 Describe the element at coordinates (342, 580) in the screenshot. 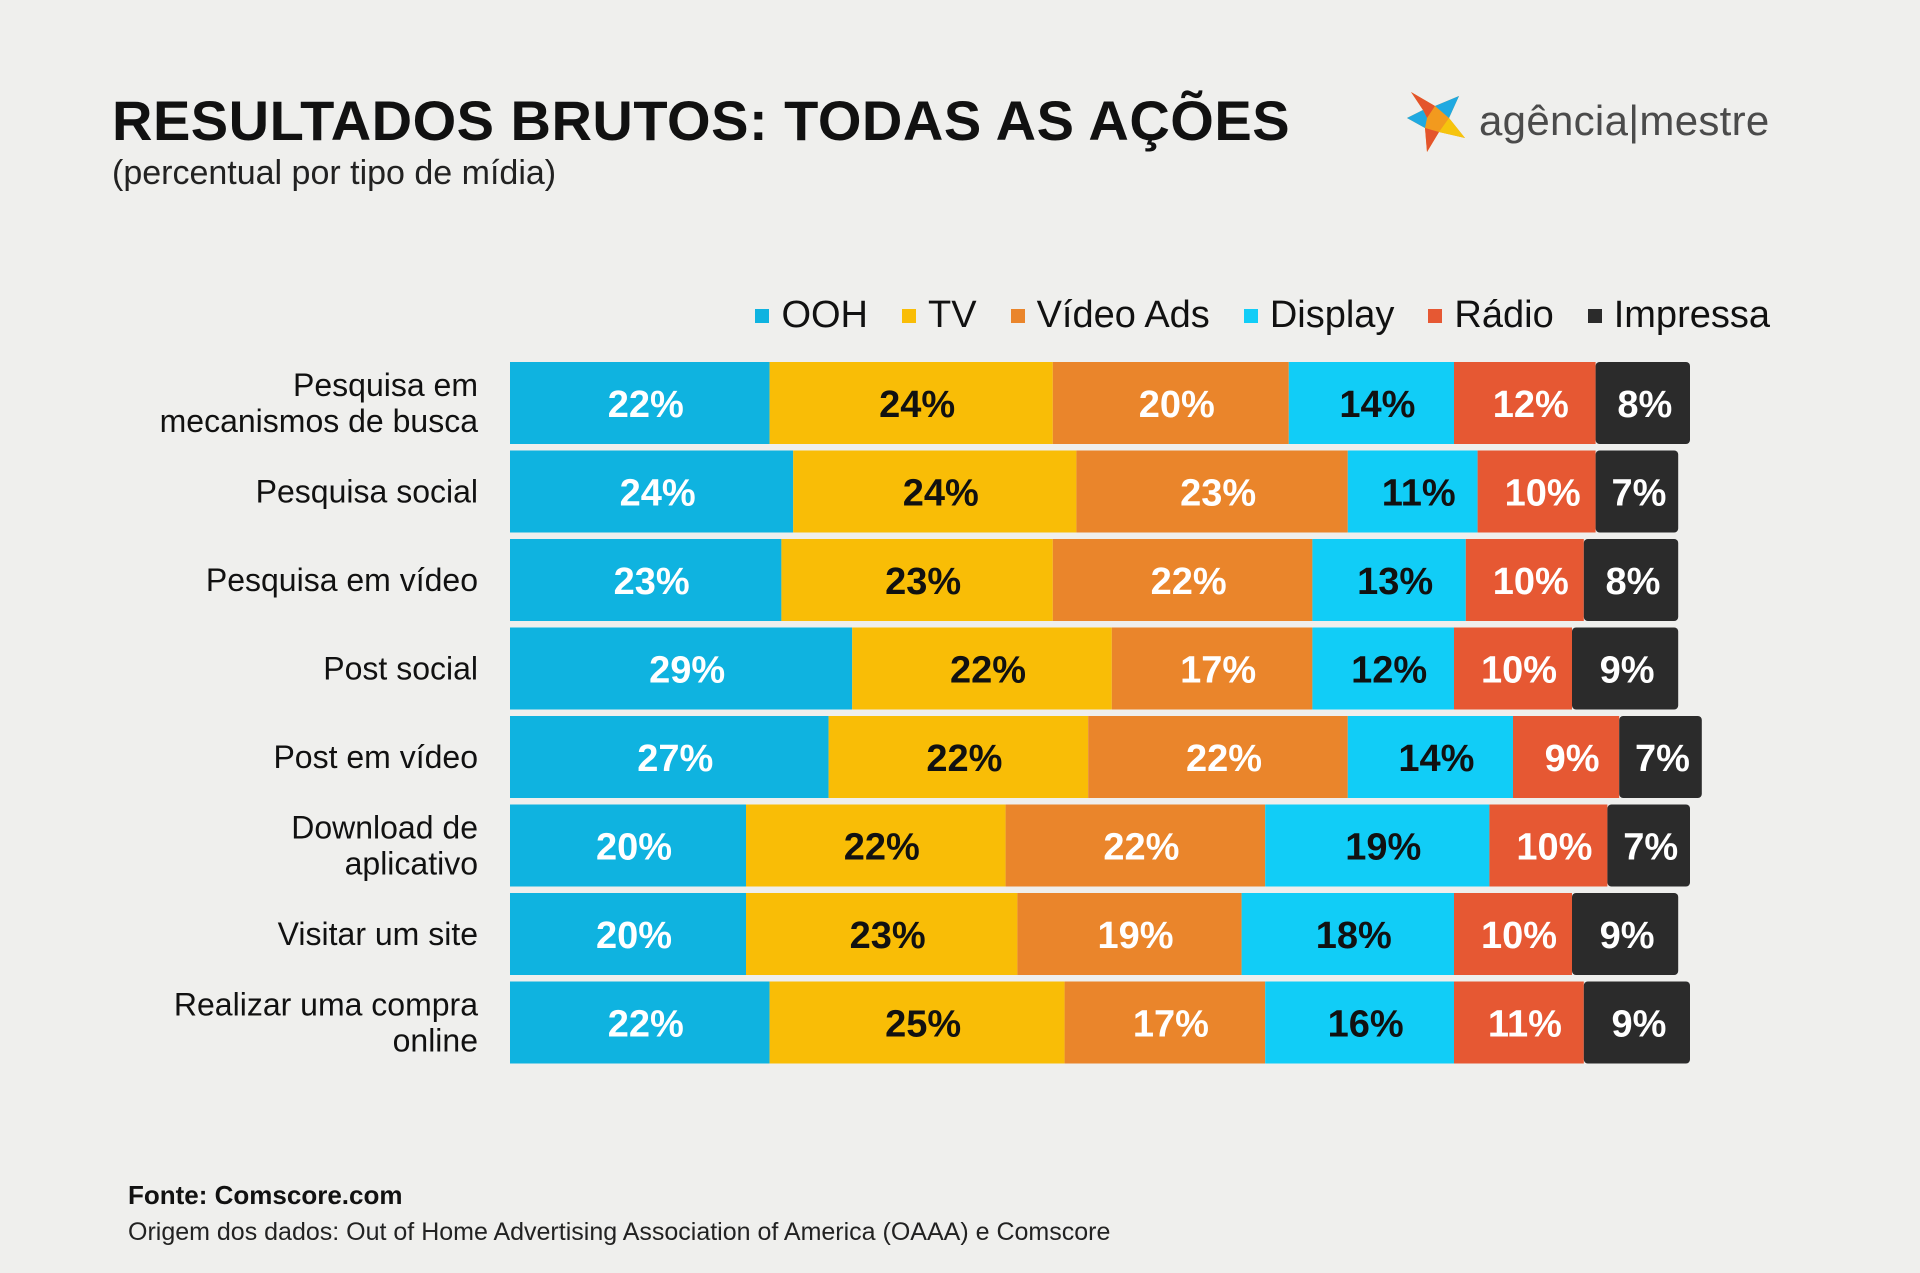

I see `category-label: Pesquisa em vídeo` at that location.